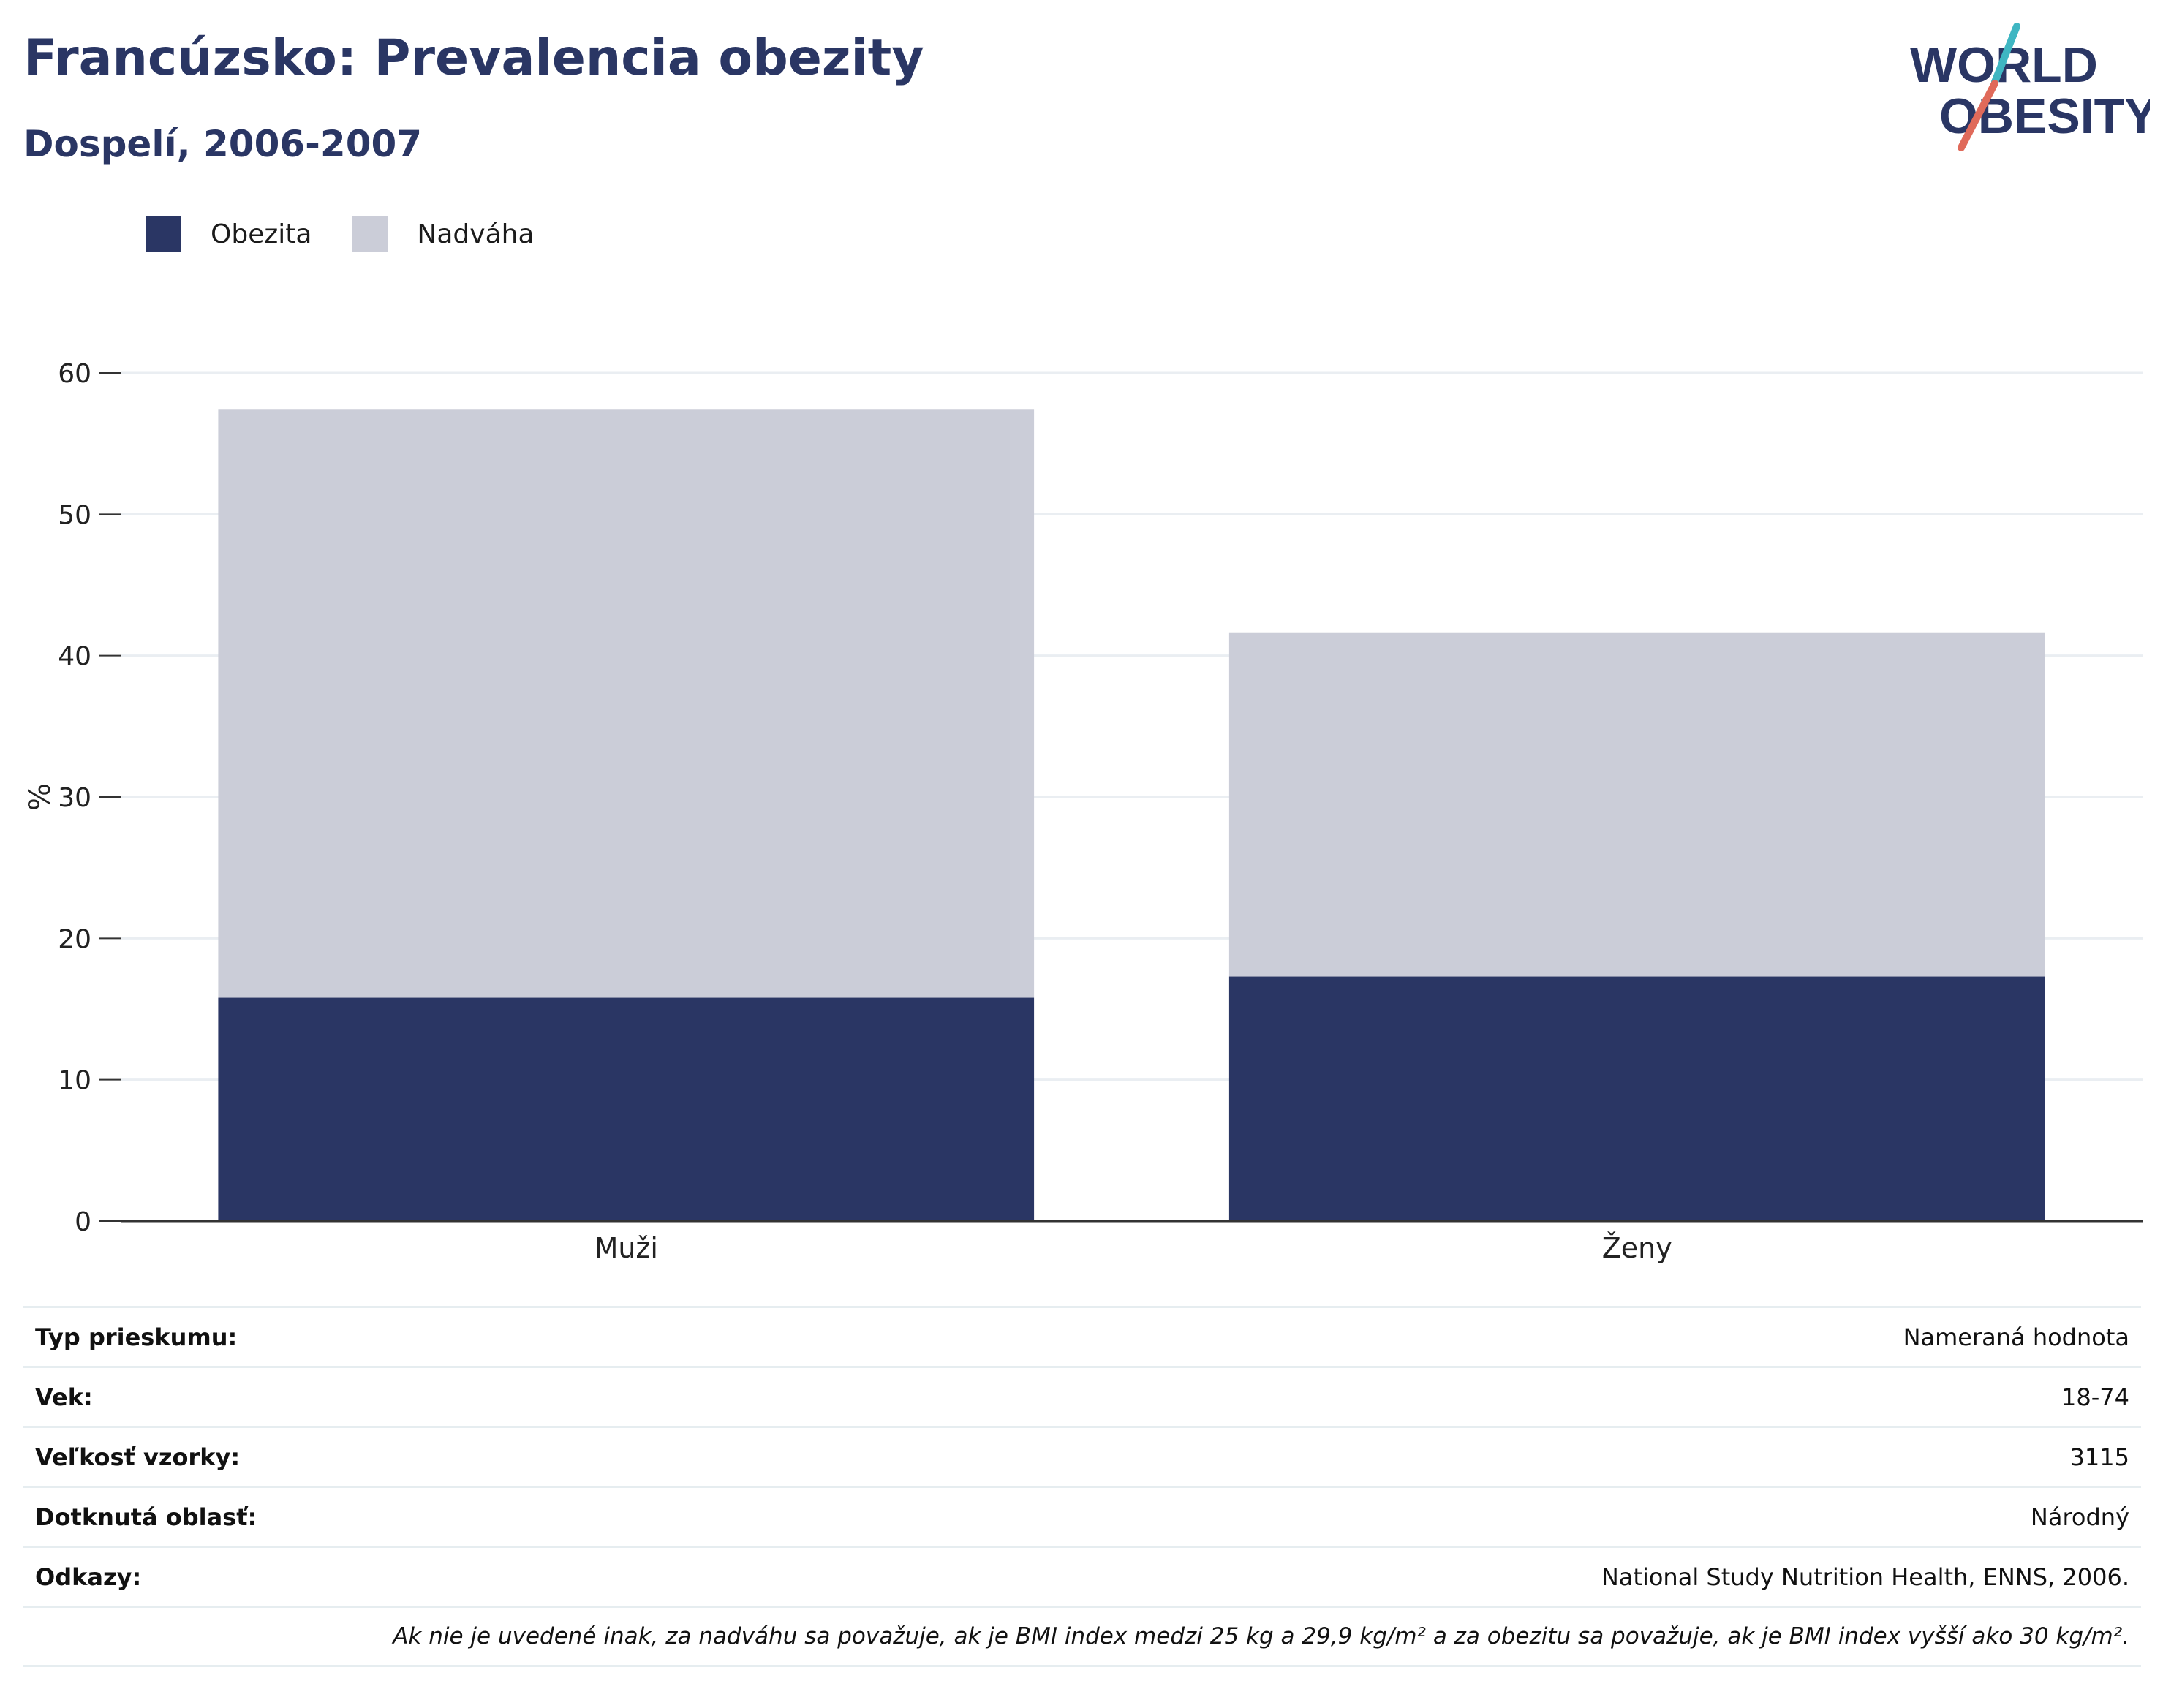  Describe the element at coordinates (164, 234) in the screenshot. I see `legend-swatch-obesity` at that location.